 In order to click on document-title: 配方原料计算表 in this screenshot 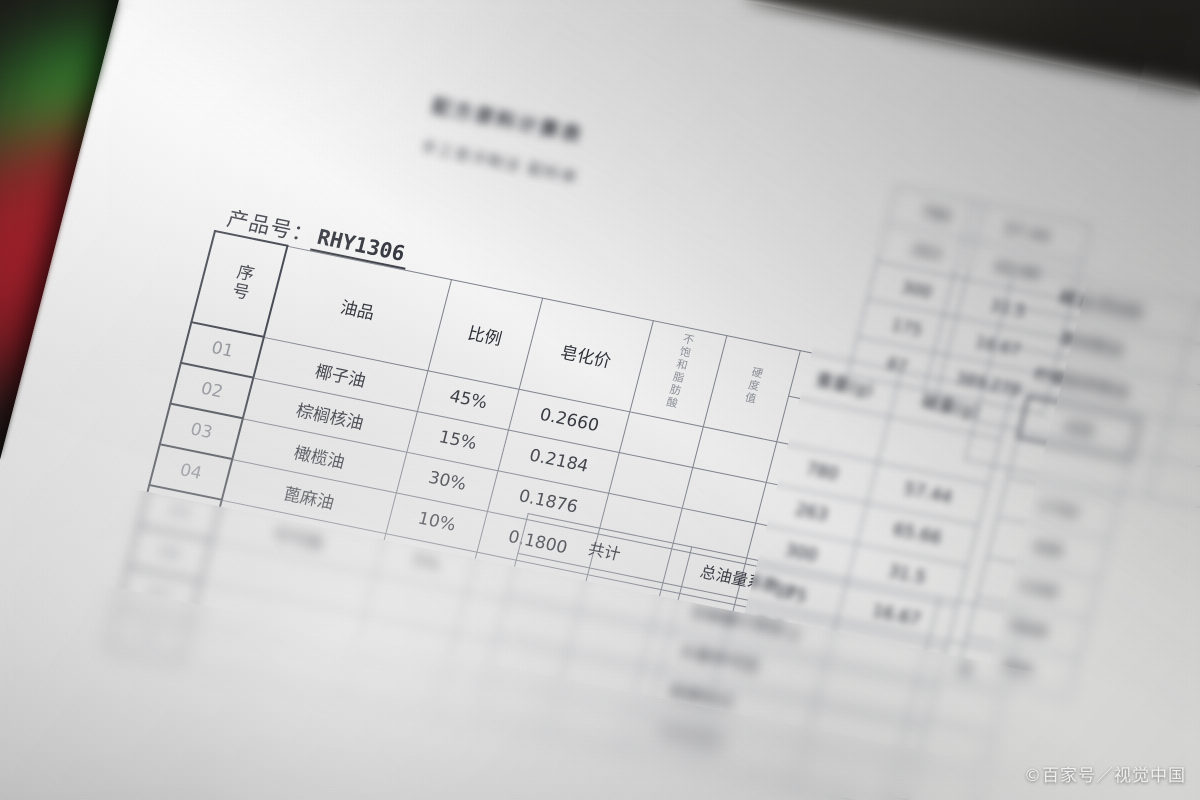, I will do `click(507, 121)`.